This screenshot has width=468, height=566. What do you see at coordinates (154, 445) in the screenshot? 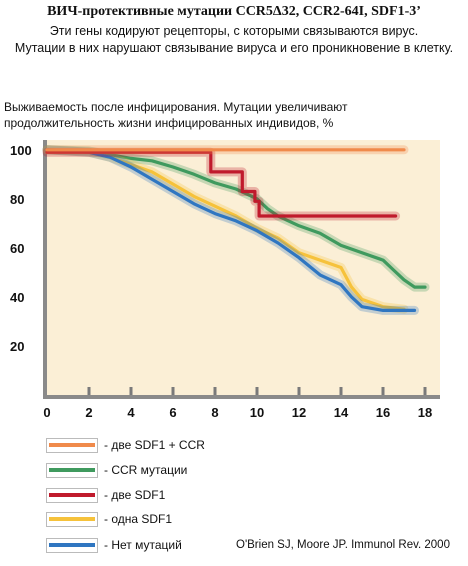
I see `legend-label: - две SDF1 + CCR` at bounding box center [154, 445].